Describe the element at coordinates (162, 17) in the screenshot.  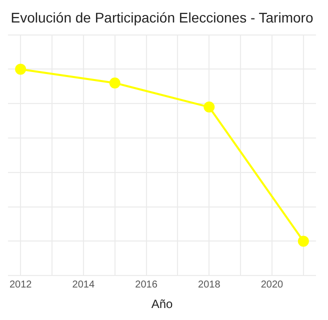
I see `chart-title: Evolución de Participación Elecciones - Tarimoro` at that location.